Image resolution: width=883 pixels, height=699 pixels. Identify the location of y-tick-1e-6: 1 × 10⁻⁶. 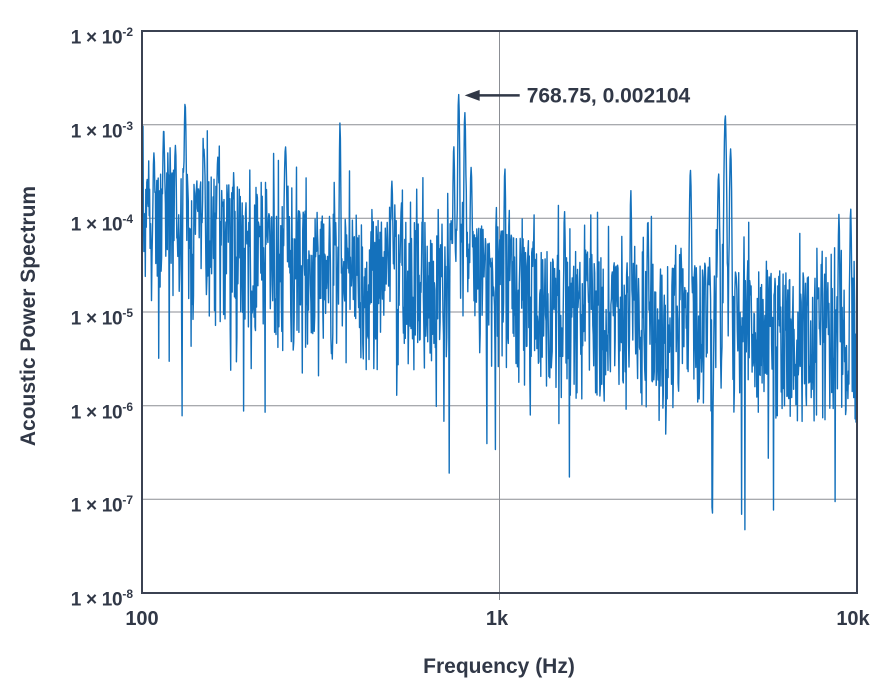
(101, 412).